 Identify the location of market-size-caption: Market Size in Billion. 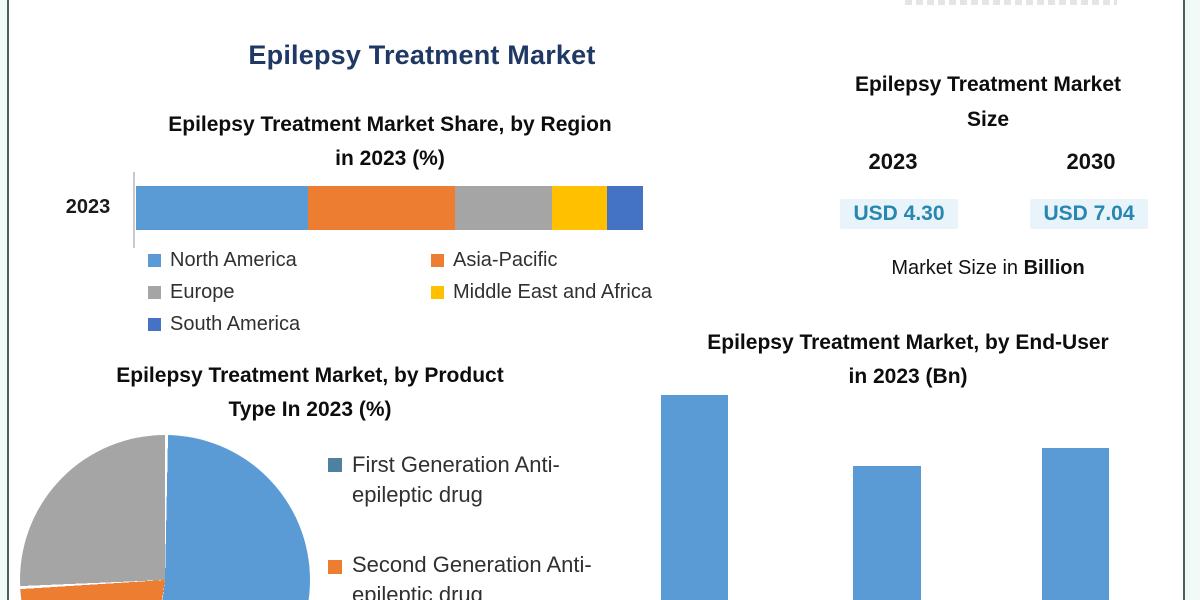
(988, 268).